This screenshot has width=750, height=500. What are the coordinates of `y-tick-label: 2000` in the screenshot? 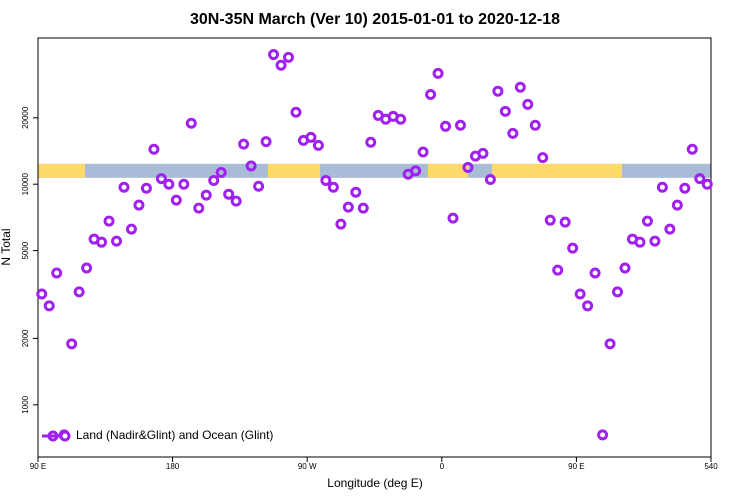 It's located at (25, 338).